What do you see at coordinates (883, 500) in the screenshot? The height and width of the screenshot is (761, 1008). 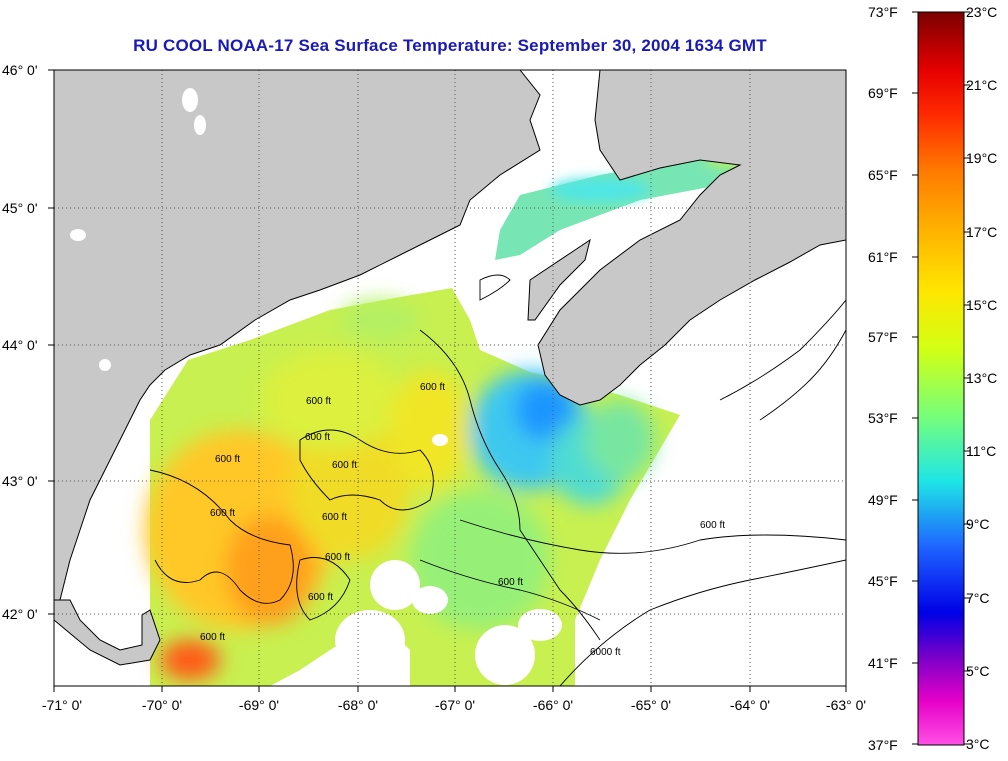 I see `colorbar-f-label: 49°F` at bounding box center [883, 500].